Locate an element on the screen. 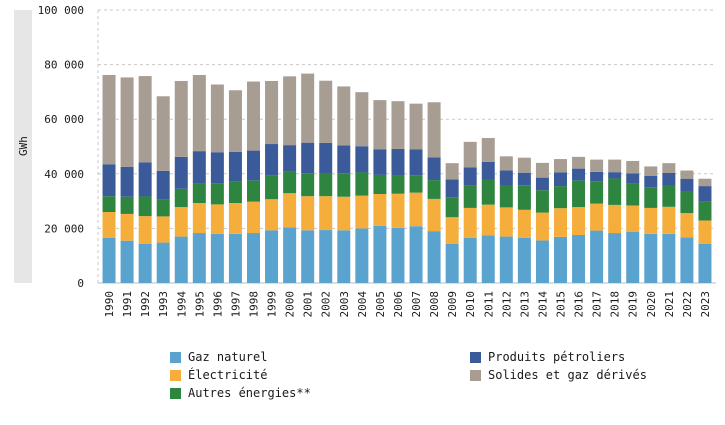 The width and height of the screenshot is (725, 425). x-tick-label: 2006 is located at coordinates (398, 304).